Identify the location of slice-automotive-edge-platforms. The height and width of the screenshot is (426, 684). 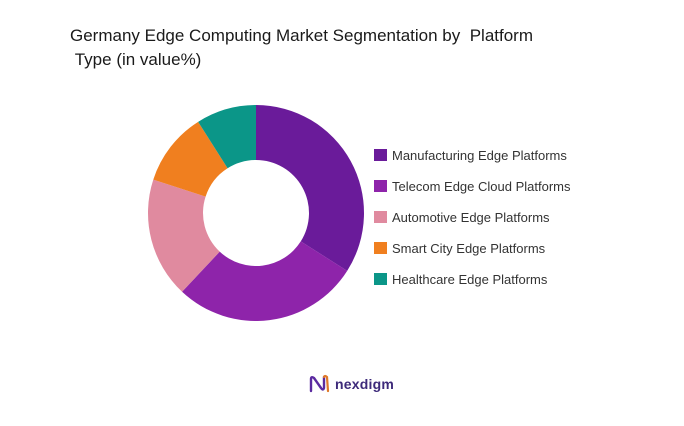
(183, 235).